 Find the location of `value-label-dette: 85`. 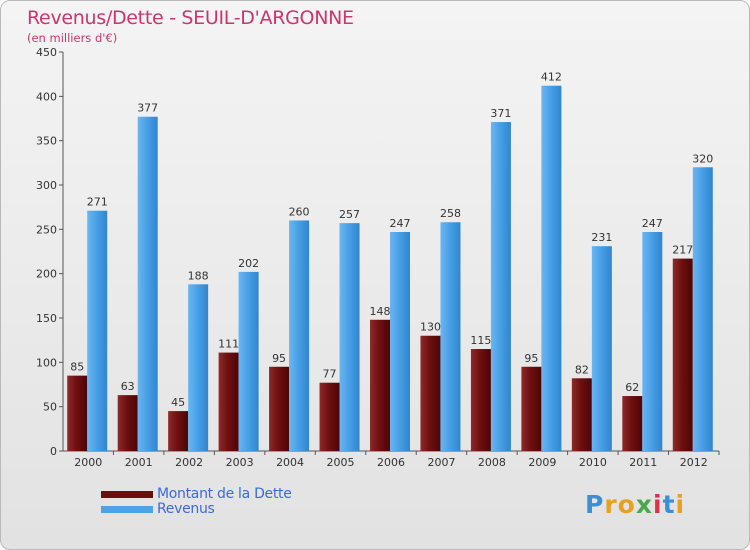

value-label-dette: 85 is located at coordinates (77, 367).